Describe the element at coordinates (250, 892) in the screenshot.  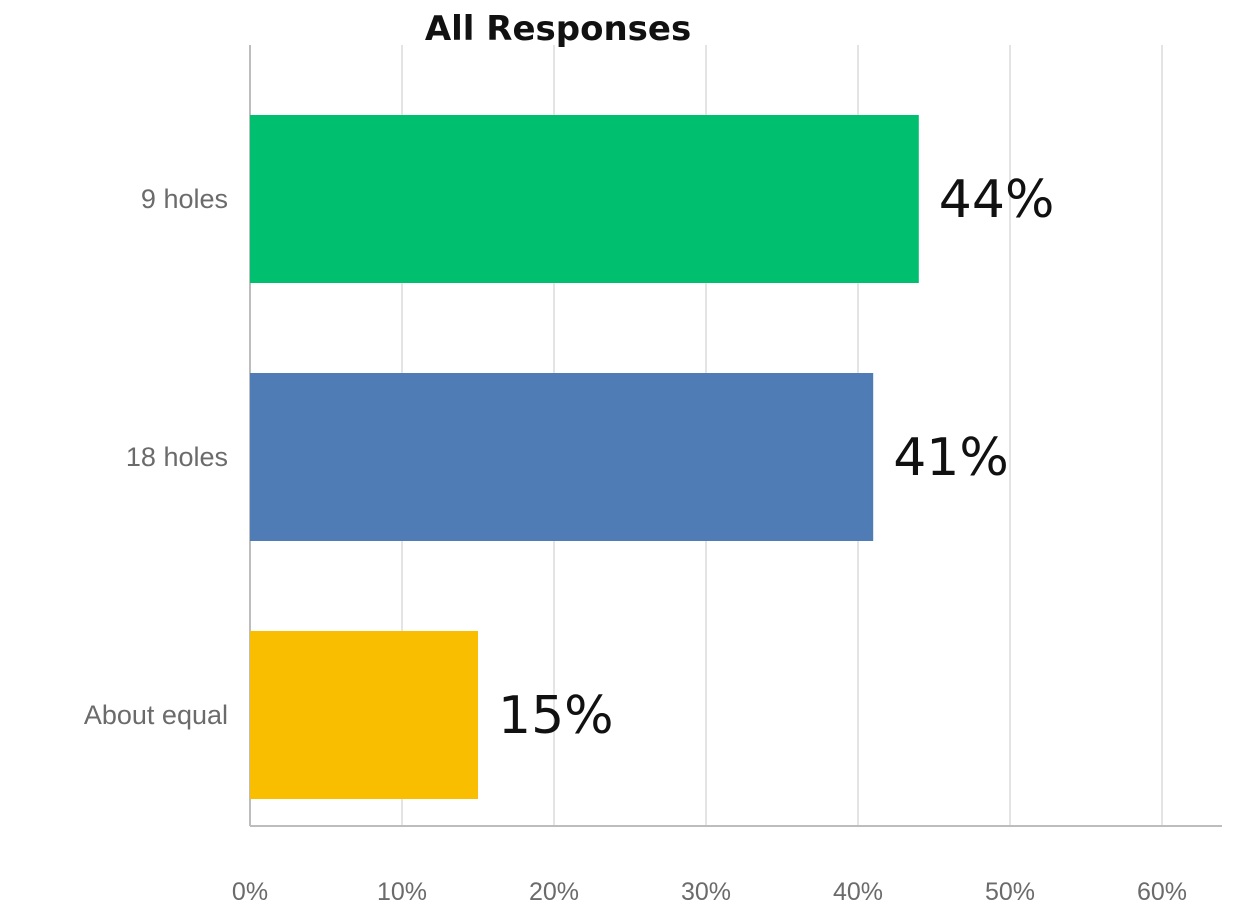
I see `x-tick-label: 0%` at that location.